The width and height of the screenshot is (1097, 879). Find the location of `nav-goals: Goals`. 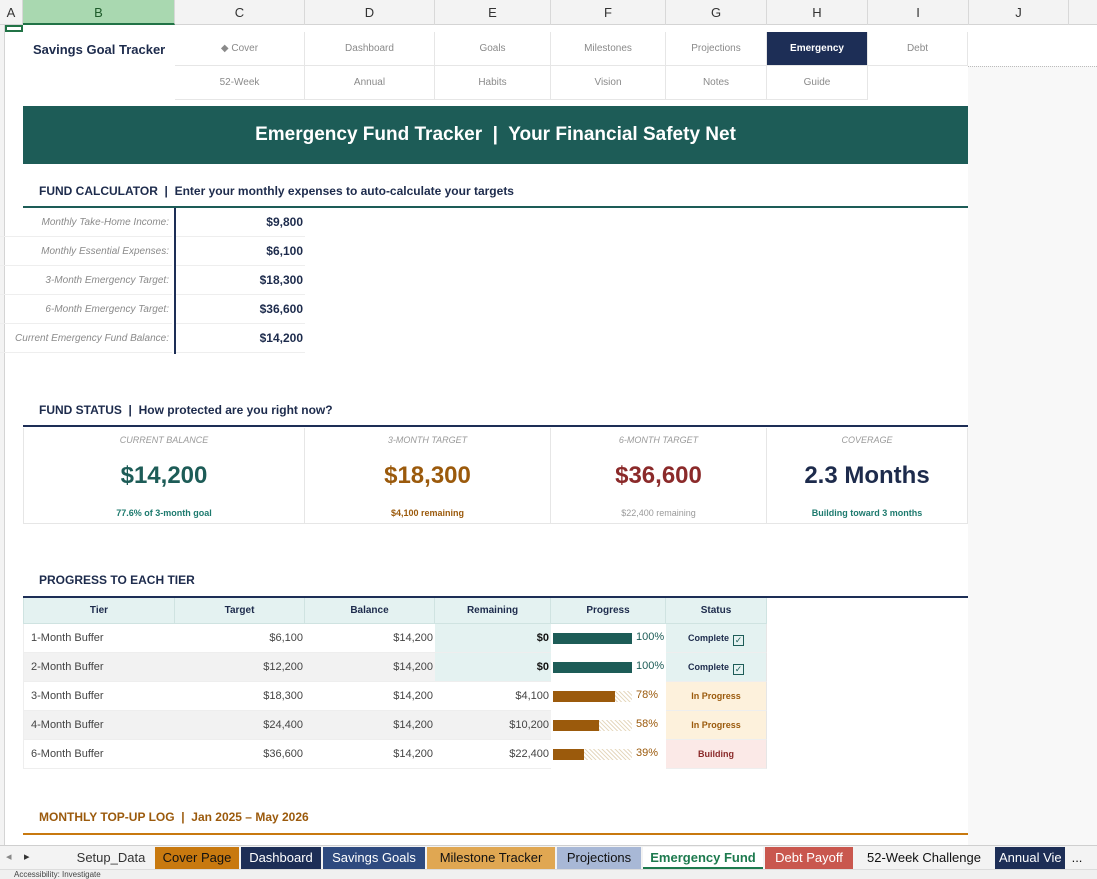

nav-goals: Goals is located at coordinates (493, 49).